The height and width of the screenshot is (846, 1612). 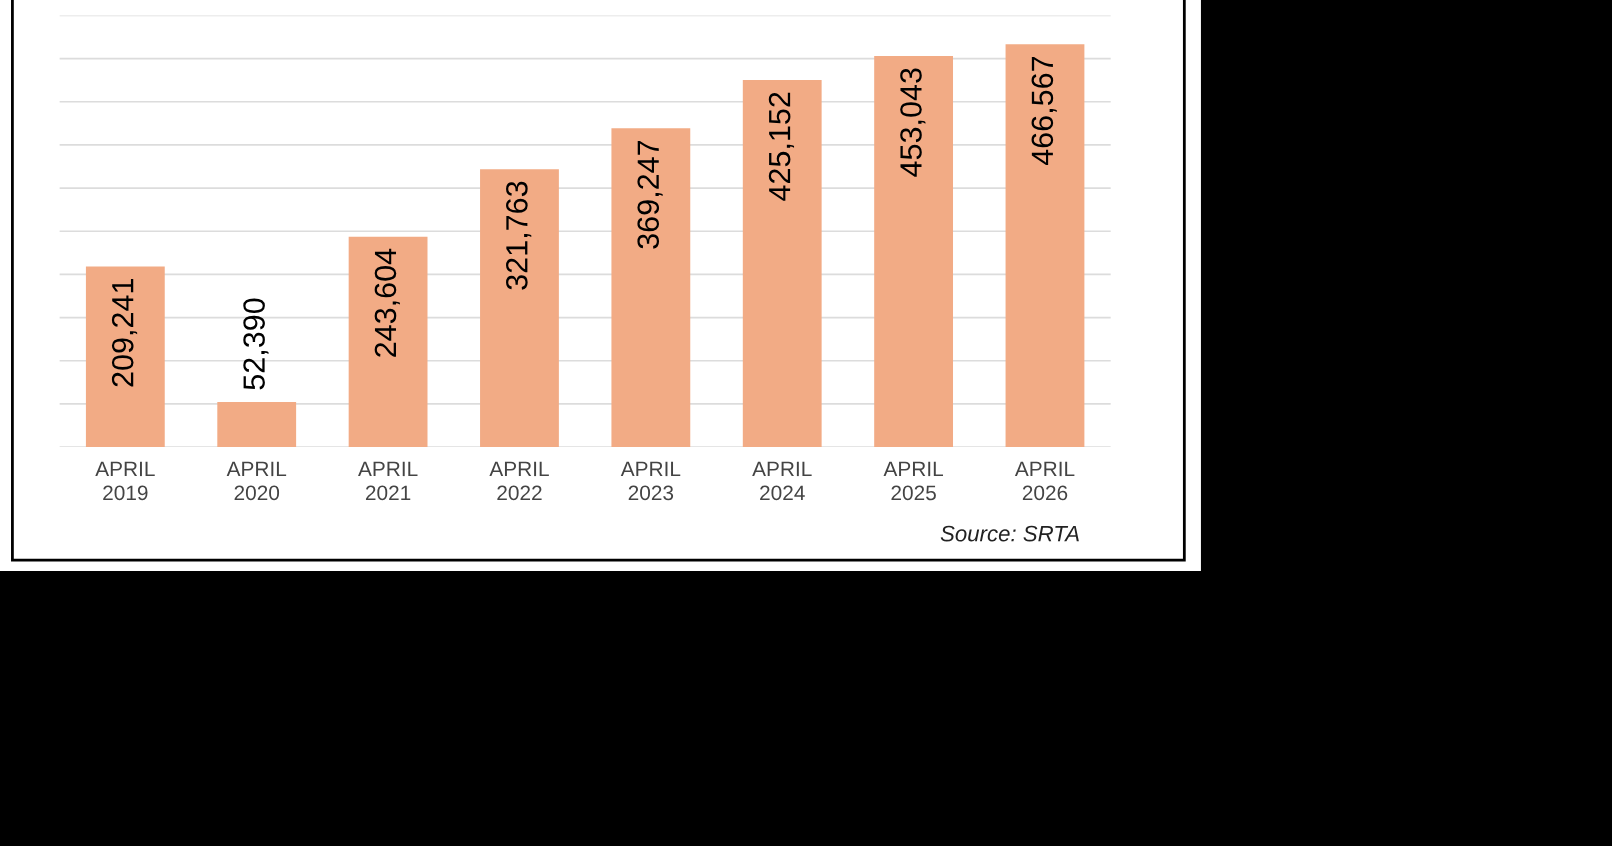 What do you see at coordinates (256, 481) in the screenshot?
I see `x-tick-label: APRIL 2020` at bounding box center [256, 481].